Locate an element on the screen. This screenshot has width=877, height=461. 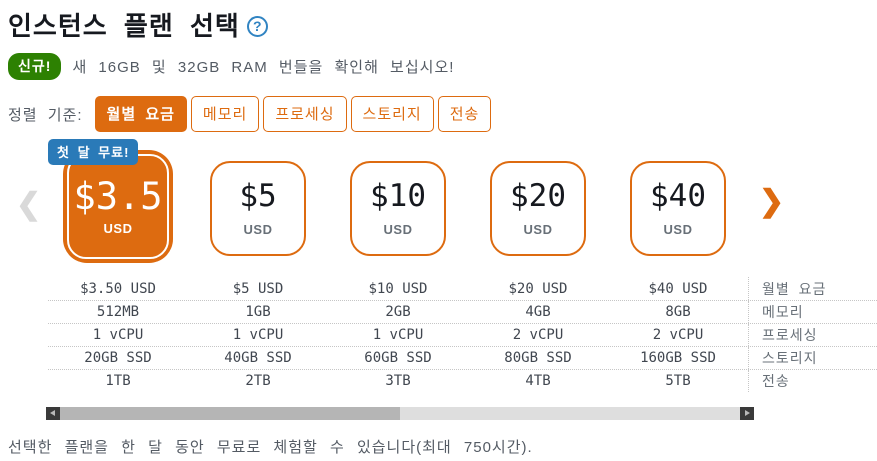
sort-tab-3: 스토리지 is located at coordinates (392, 114).